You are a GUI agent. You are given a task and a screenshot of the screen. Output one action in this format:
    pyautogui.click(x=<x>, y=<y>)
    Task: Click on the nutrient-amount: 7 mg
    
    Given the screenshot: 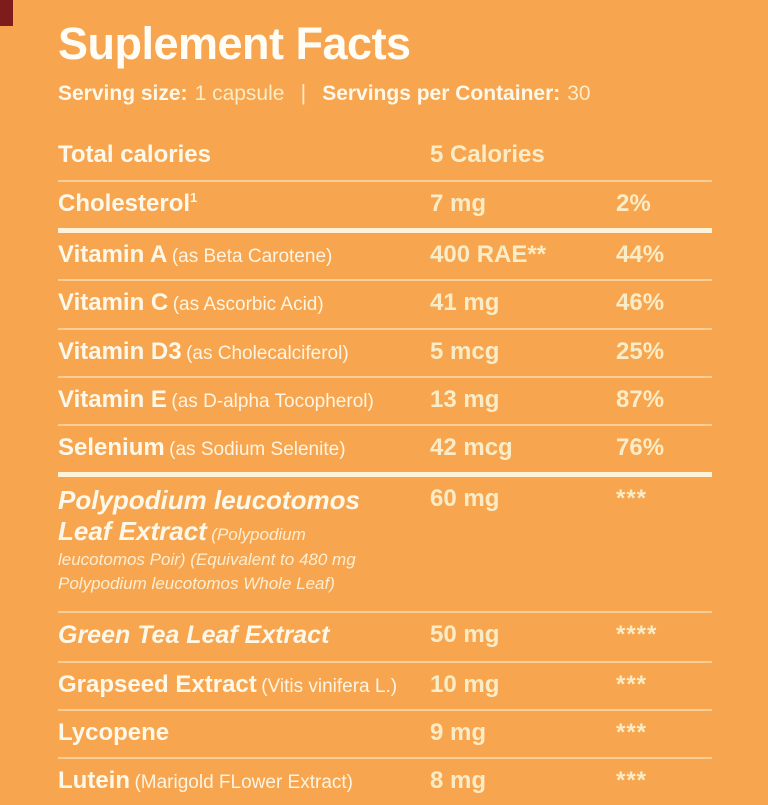 What is the action you would take?
    pyautogui.click(x=458, y=203)
    